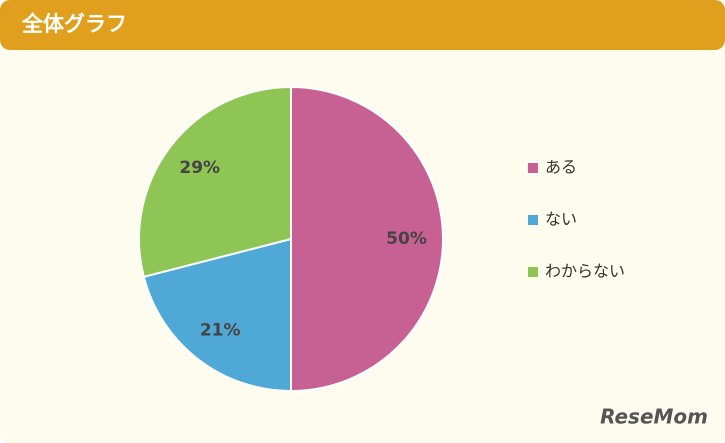 The height and width of the screenshot is (443, 725). I want to click on legend-label: ない, so click(561, 219).